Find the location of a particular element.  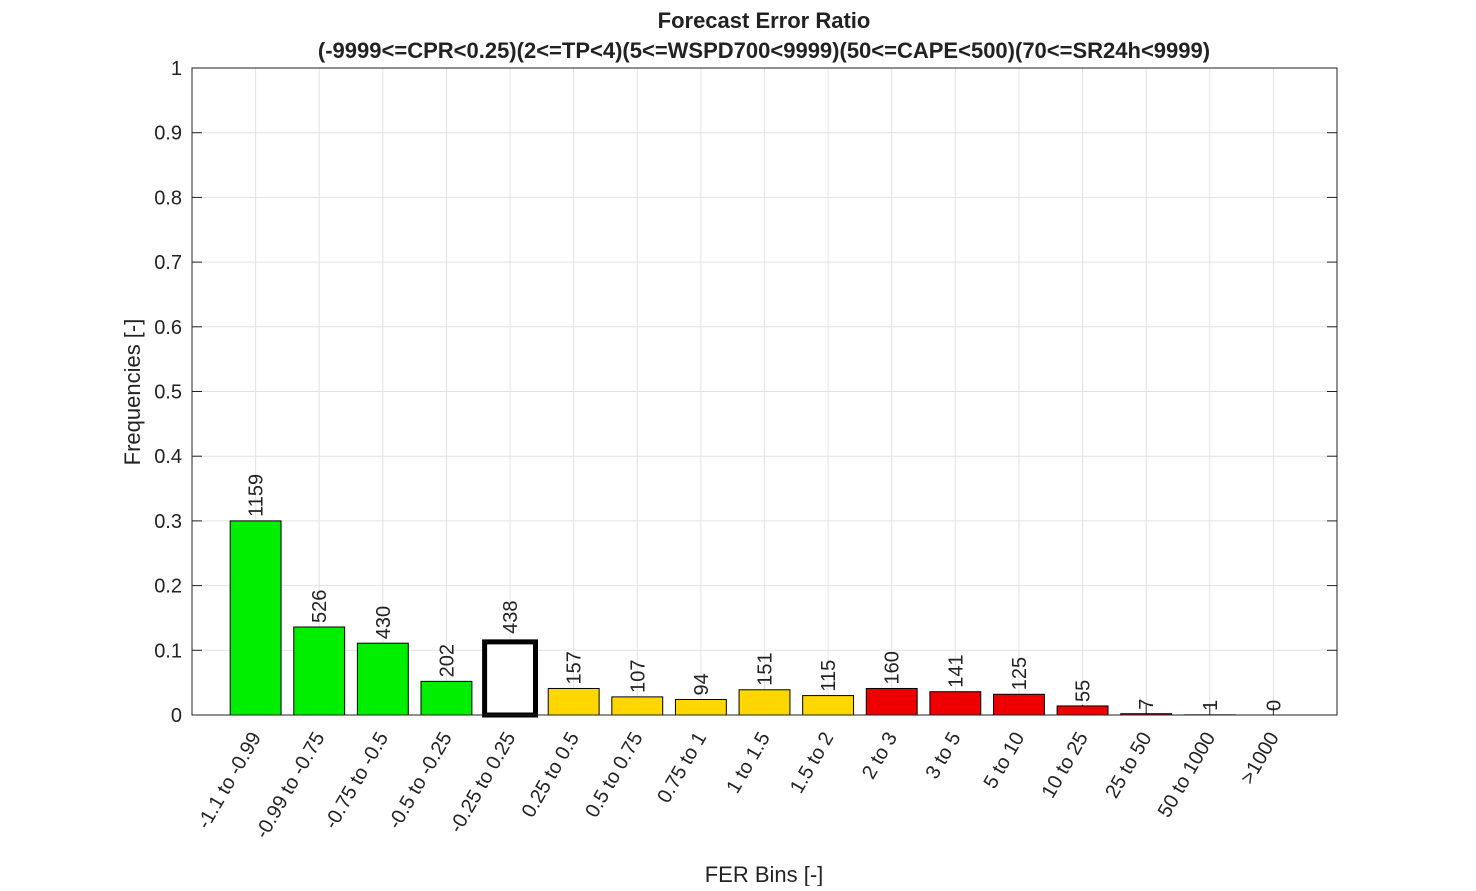

data-label: 430 is located at coordinates (384, 622).